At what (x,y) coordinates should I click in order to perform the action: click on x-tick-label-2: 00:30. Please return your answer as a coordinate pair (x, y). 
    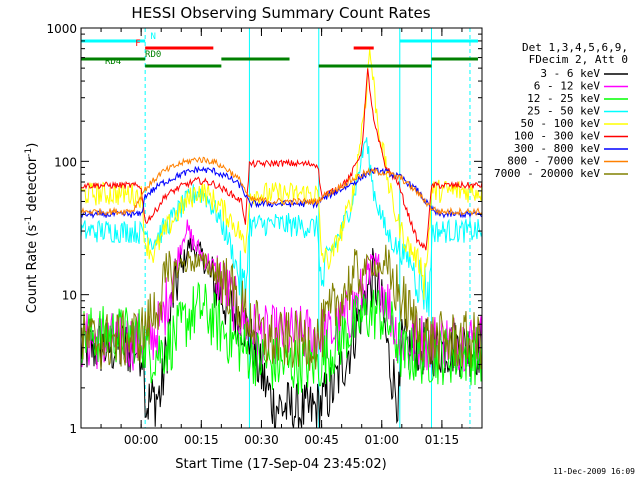
    Looking at the image, I should click on (261, 440).